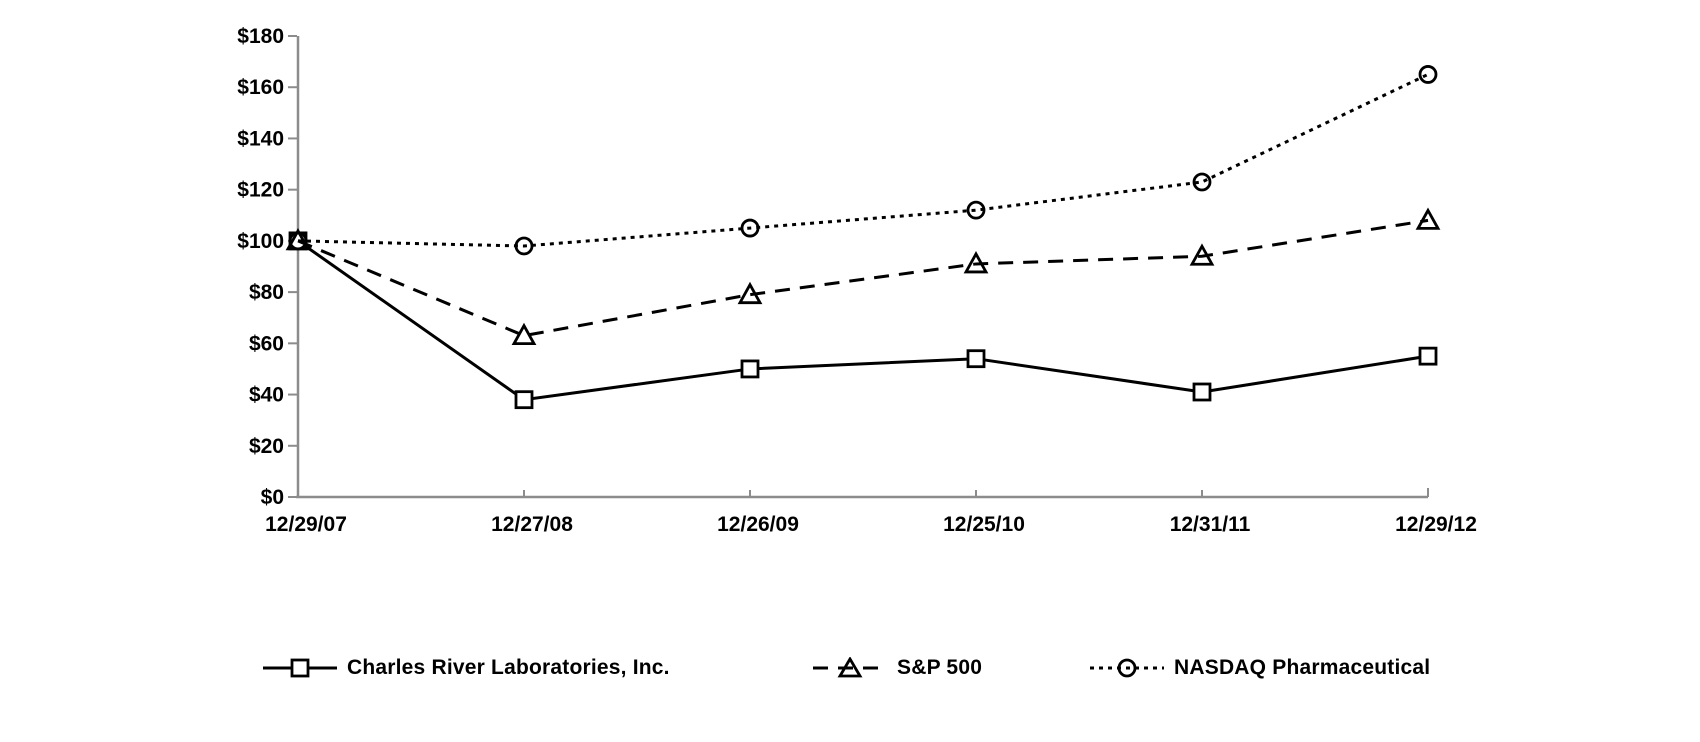 The height and width of the screenshot is (742, 1700). What do you see at coordinates (532, 524) in the screenshot?
I see `x-axis-tick-label: 12/27/08` at bounding box center [532, 524].